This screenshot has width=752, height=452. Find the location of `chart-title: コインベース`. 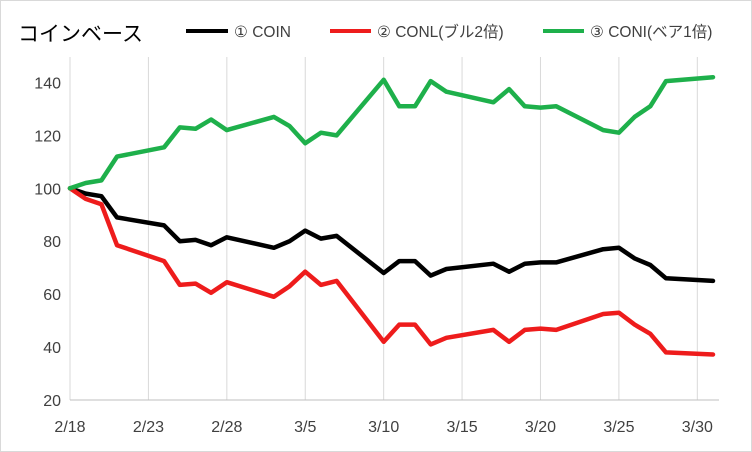

chart-title: コインベース is located at coordinates (80, 34).